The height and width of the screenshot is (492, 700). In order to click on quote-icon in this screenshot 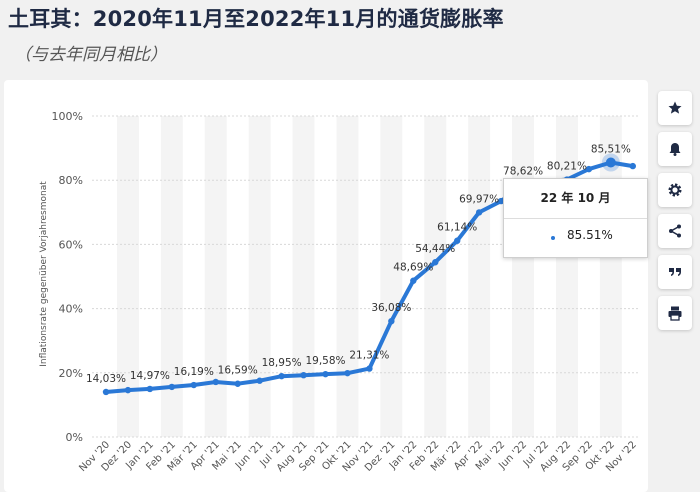, I will do `click(675, 272)`.